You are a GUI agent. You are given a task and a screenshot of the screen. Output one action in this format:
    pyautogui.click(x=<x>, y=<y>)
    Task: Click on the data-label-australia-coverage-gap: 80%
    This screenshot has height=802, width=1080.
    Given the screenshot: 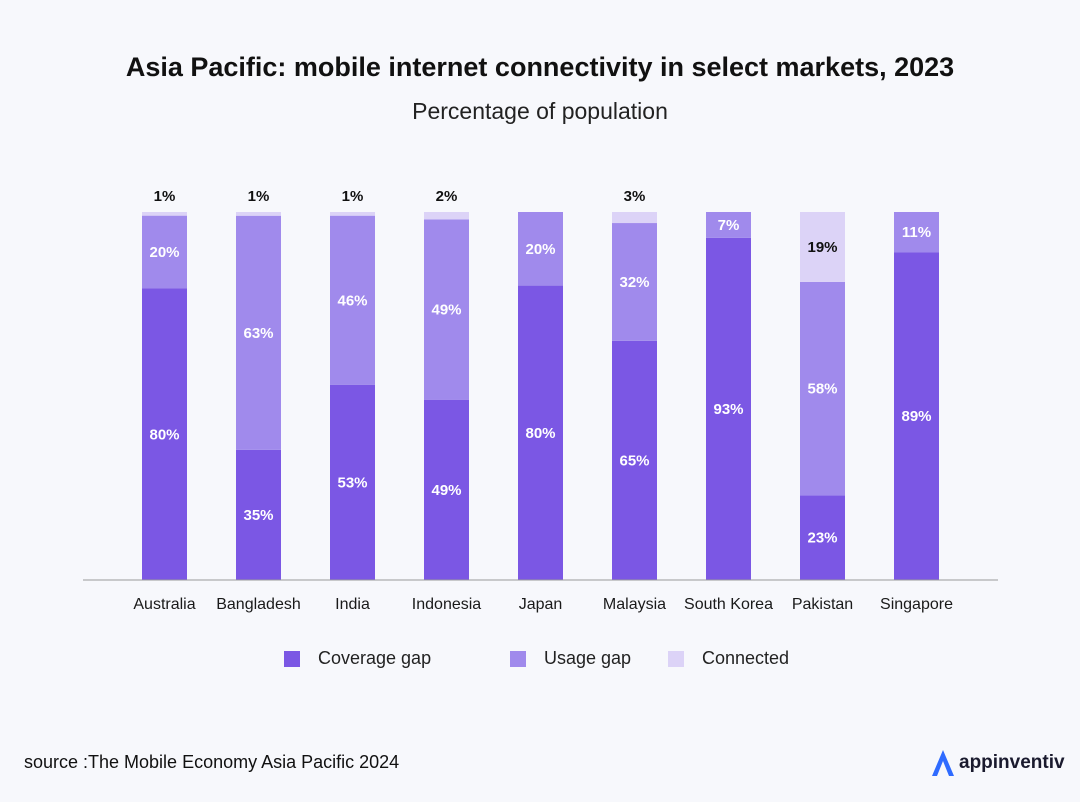 What is the action you would take?
    pyautogui.click(x=164, y=434)
    